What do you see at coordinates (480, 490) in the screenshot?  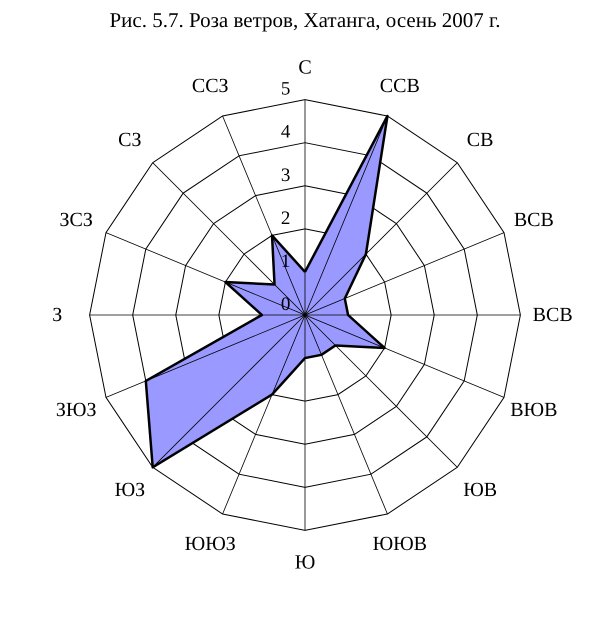 I see `spoke-label: ЮВ` at bounding box center [480, 490].